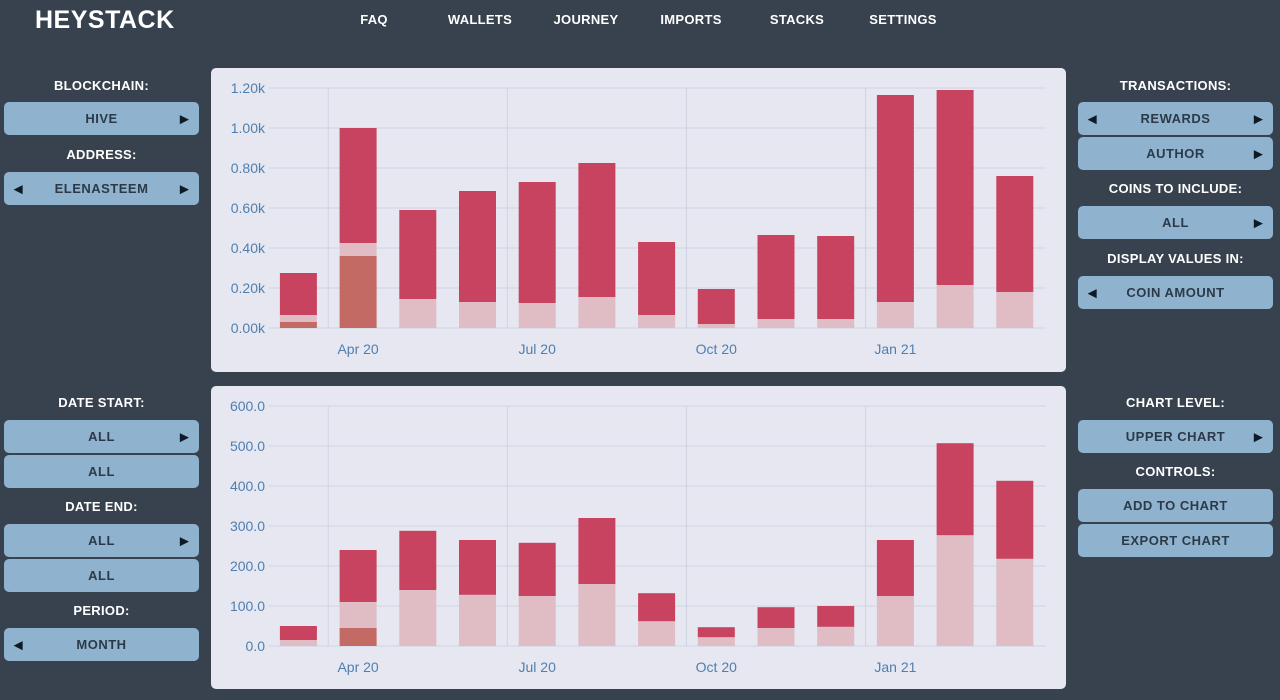 This screenshot has height=700, width=1280. What do you see at coordinates (797, 19) in the screenshot?
I see `nav-stacks: STACKS` at bounding box center [797, 19].